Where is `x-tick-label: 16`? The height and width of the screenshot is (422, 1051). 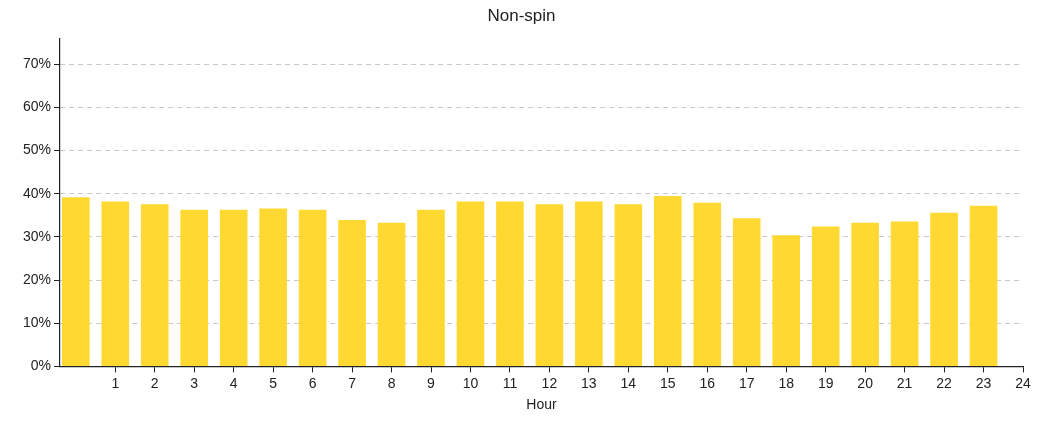
x-tick-label: 16 is located at coordinates (707, 382).